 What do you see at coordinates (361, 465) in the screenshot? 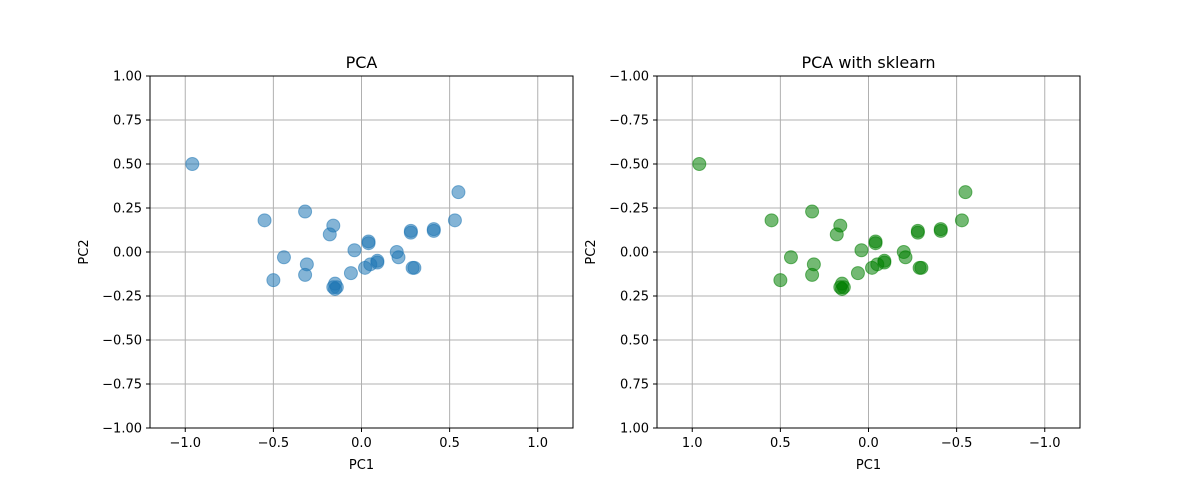
I see `left-x-axis-label: PC1` at bounding box center [361, 465].